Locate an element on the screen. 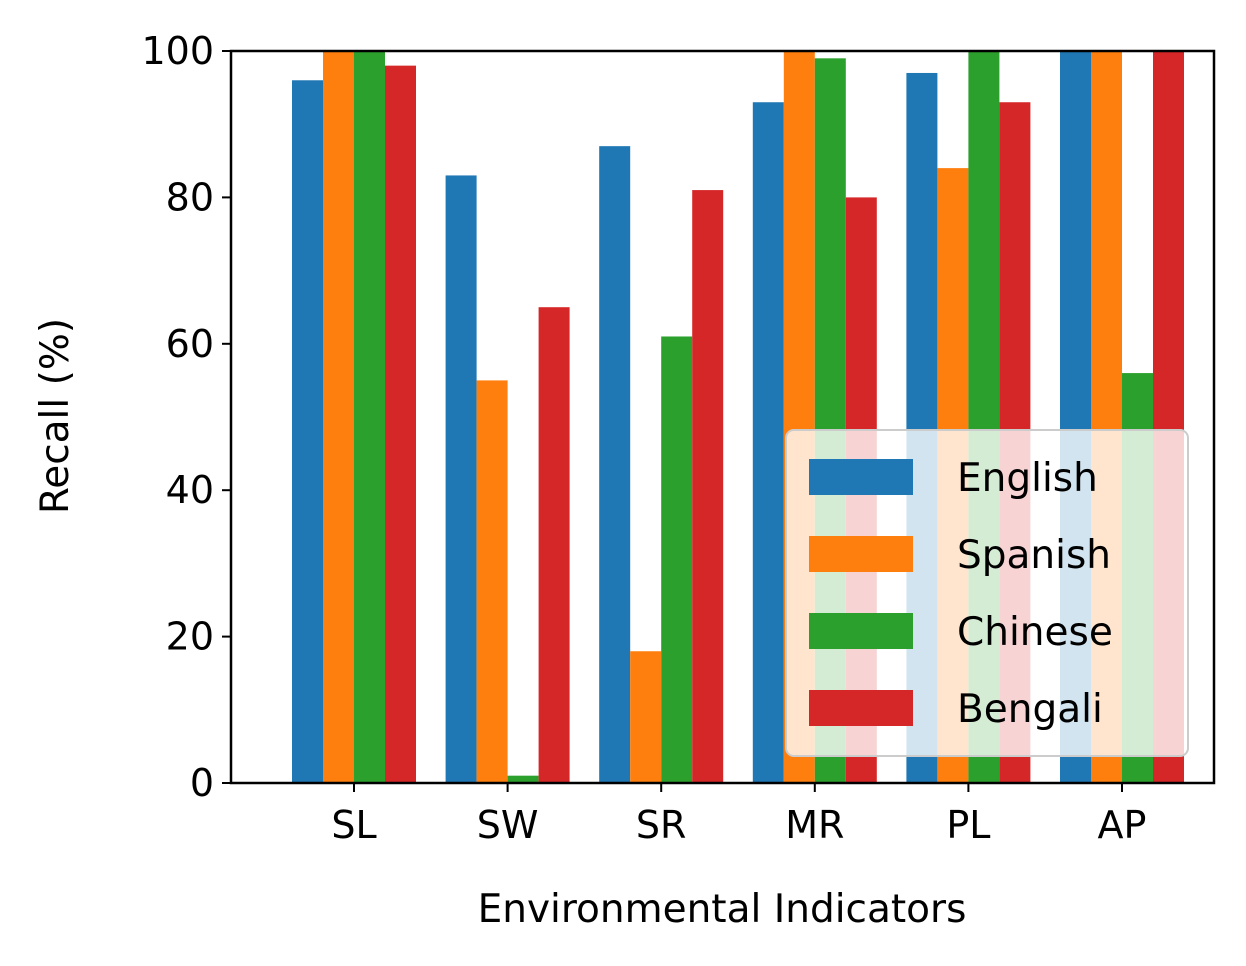  bar-spanish-sw is located at coordinates (492, 581).